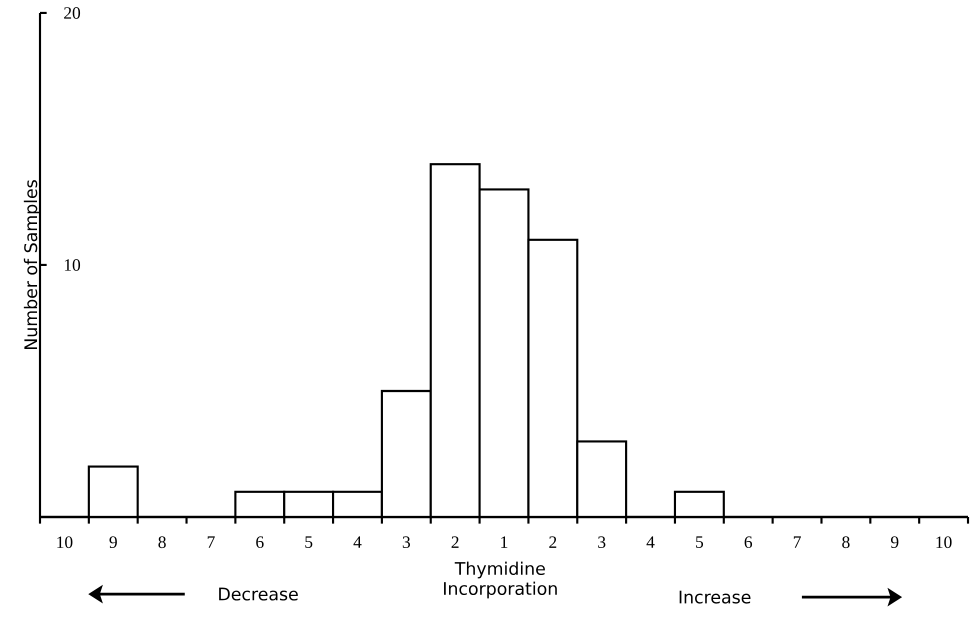  What do you see at coordinates (715, 597) in the screenshot?
I see `text: Increase` at bounding box center [715, 597].